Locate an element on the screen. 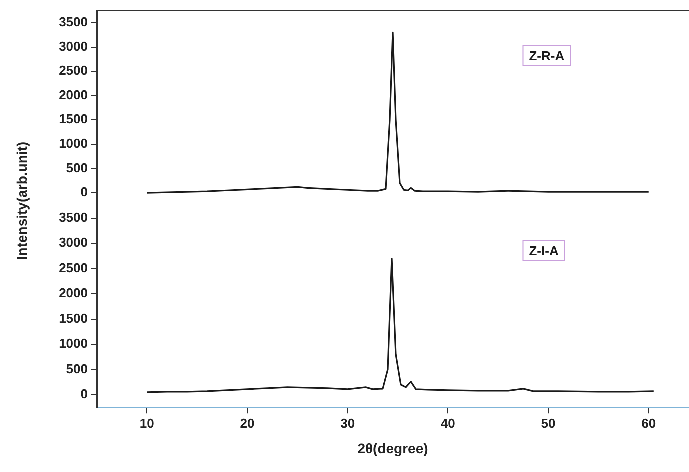 This screenshot has height=472, width=689. x-axis-title: 2θ(degree) is located at coordinates (393, 448).